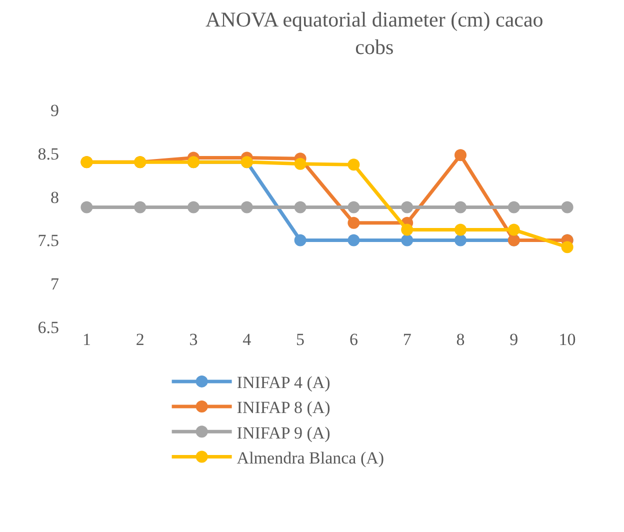 Image resolution: width=624 pixels, height=532 pixels. I want to click on x-tick-label: 4, so click(247, 339).